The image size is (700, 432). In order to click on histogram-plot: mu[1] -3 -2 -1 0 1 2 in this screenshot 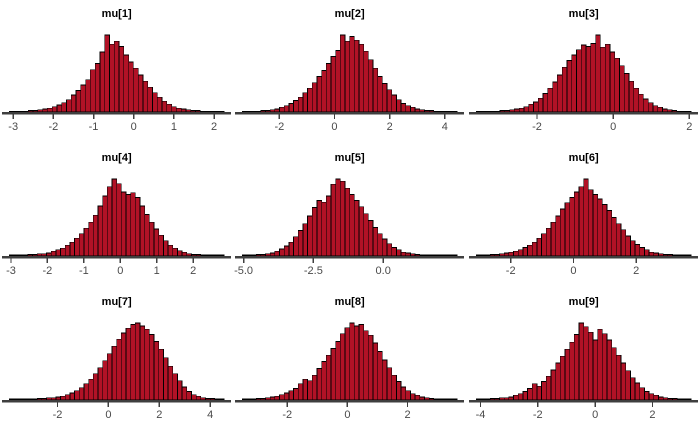, I will do `click(117, 70)`.